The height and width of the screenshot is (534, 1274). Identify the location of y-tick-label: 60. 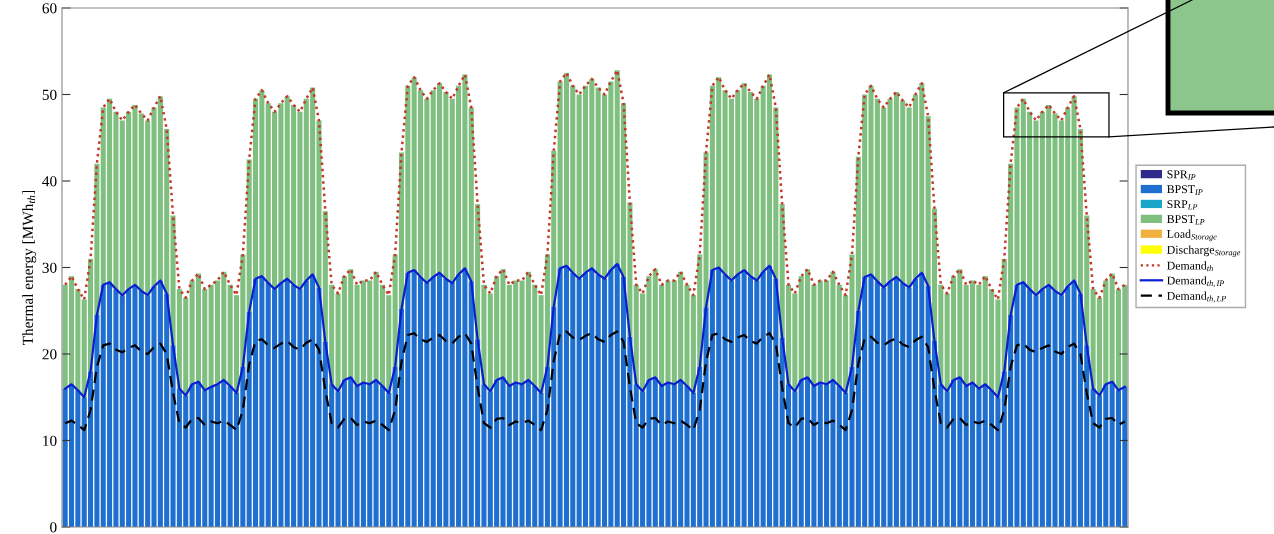
(49, 8).